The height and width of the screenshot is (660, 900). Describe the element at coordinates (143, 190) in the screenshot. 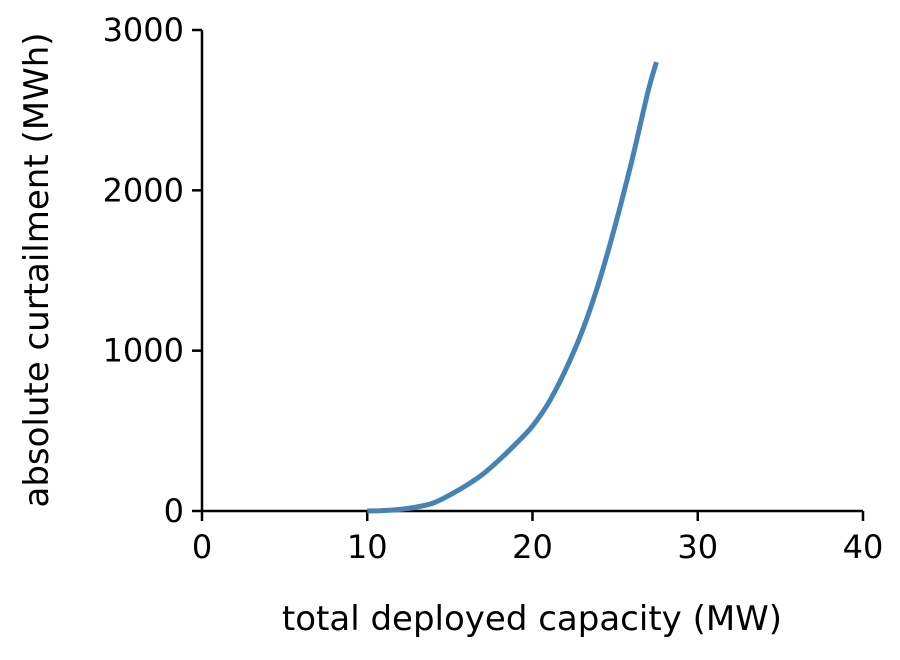

I see `y-tick-label: 2000` at that location.